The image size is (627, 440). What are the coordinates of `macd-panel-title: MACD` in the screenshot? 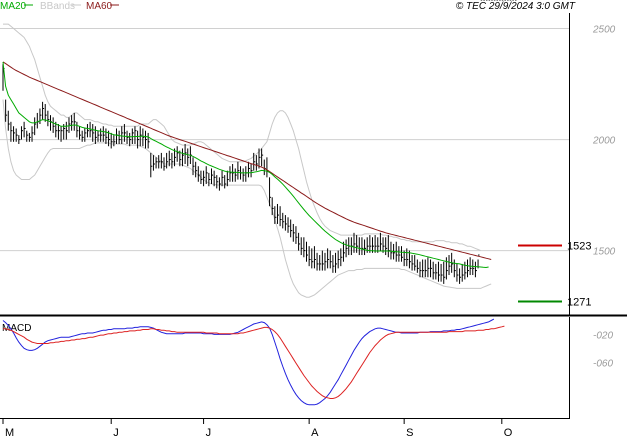 It's located at (16, 328).